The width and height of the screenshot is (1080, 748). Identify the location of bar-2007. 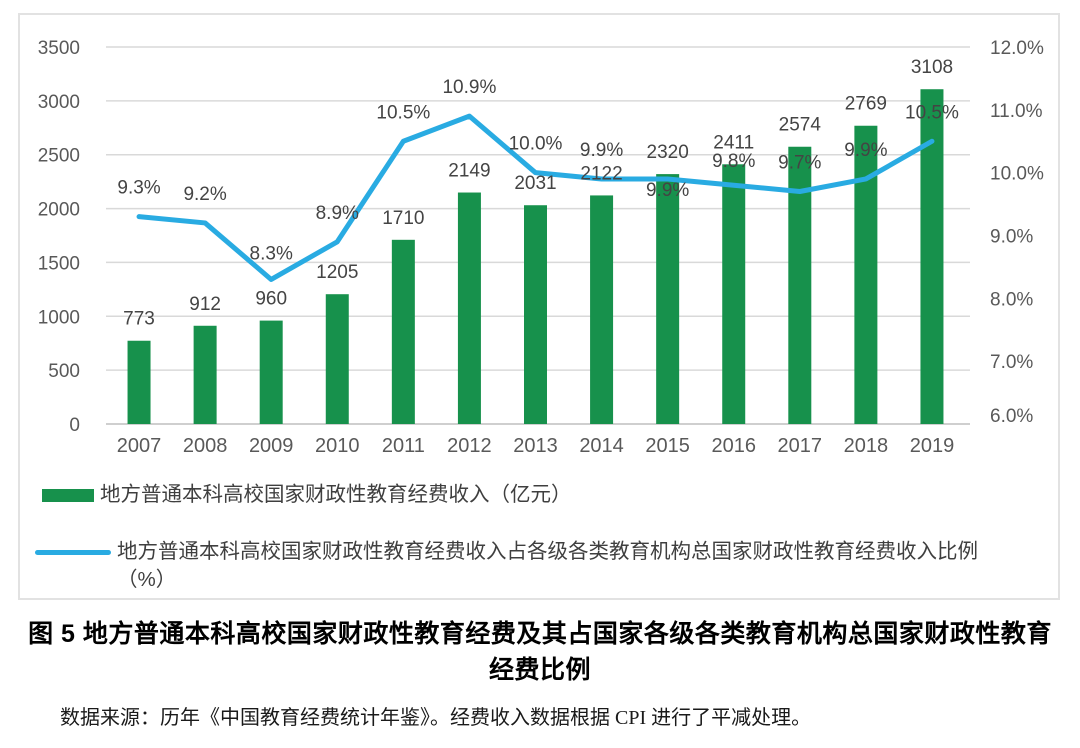
(139, 382).